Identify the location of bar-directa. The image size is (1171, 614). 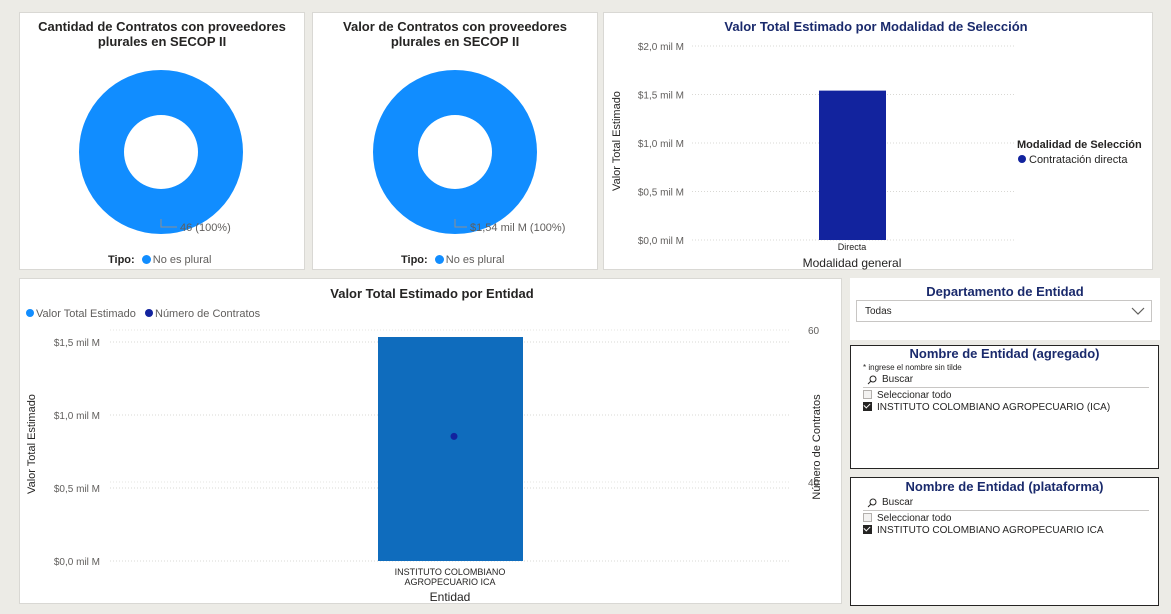
(852, 165).